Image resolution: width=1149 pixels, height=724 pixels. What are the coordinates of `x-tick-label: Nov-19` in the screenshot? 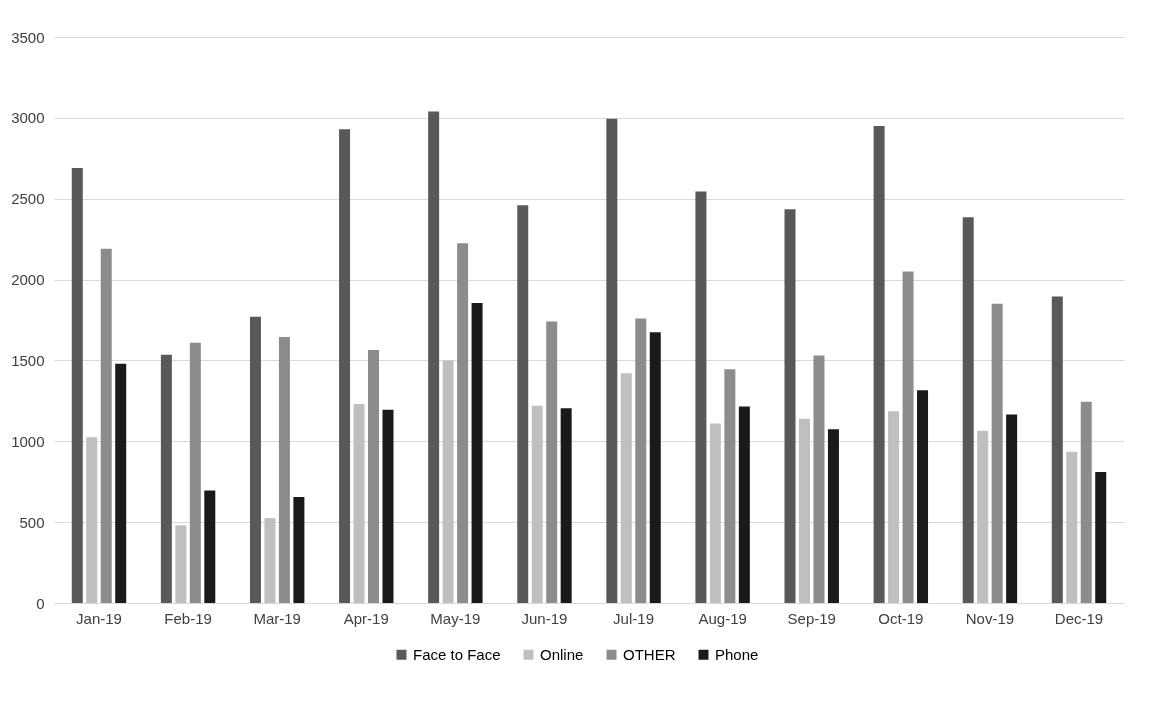 It's located at (990, 618).